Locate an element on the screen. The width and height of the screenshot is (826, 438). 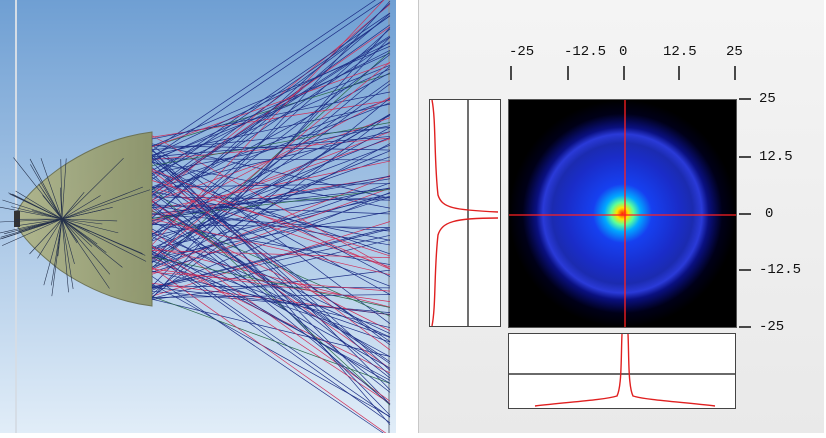
spot-intensity-map is located at coordinates (622, 213).